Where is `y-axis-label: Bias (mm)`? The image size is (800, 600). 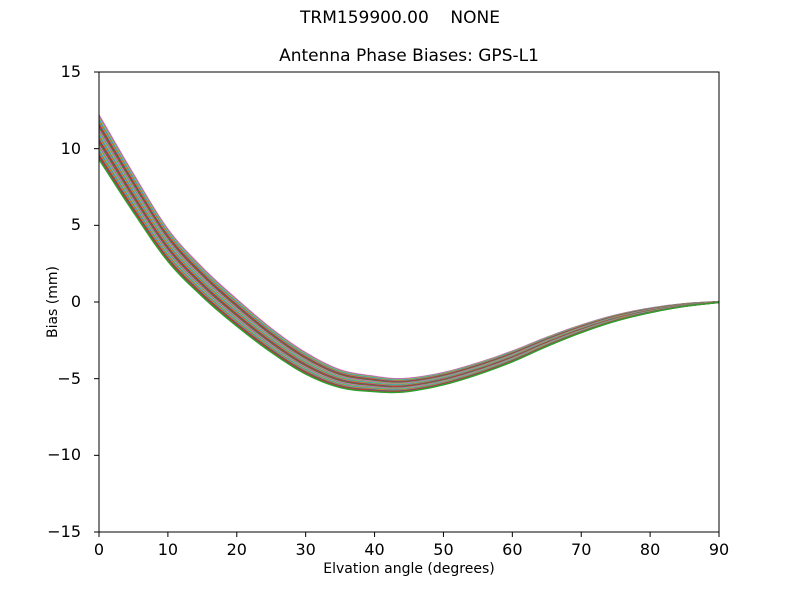
y-axis-label: Bias (mm) is located at coordinates (53, 302).